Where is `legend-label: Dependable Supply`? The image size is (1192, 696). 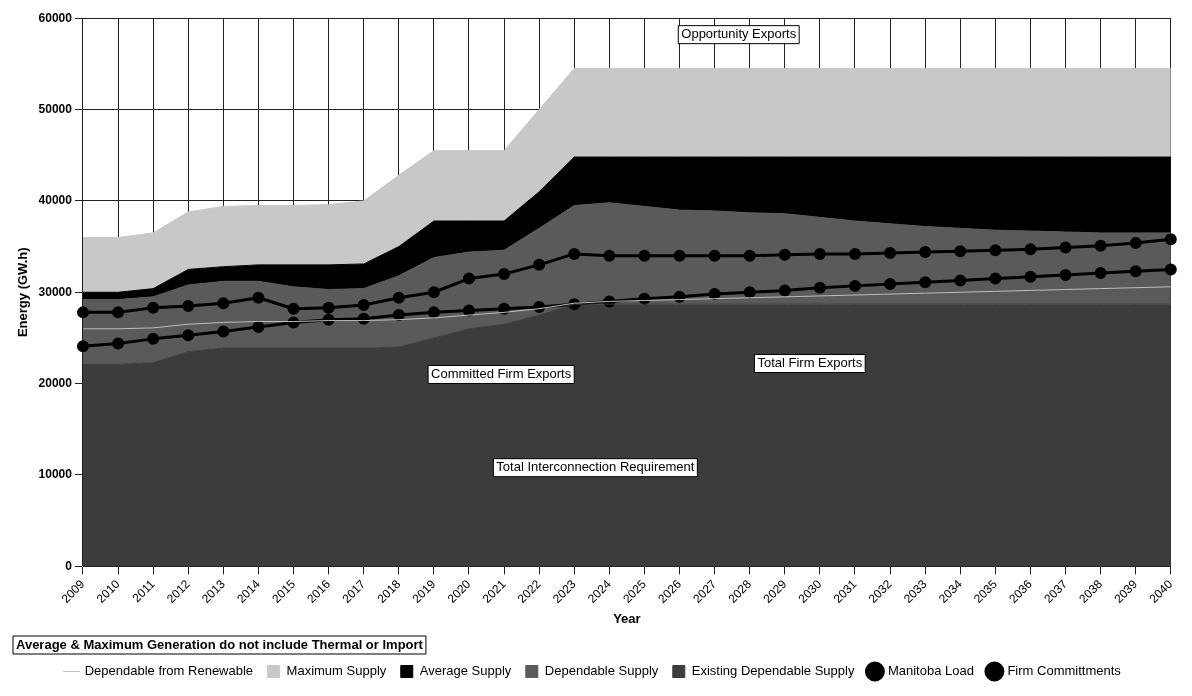 legend-label: Dependable Supply is located at coordinates (601, 671).